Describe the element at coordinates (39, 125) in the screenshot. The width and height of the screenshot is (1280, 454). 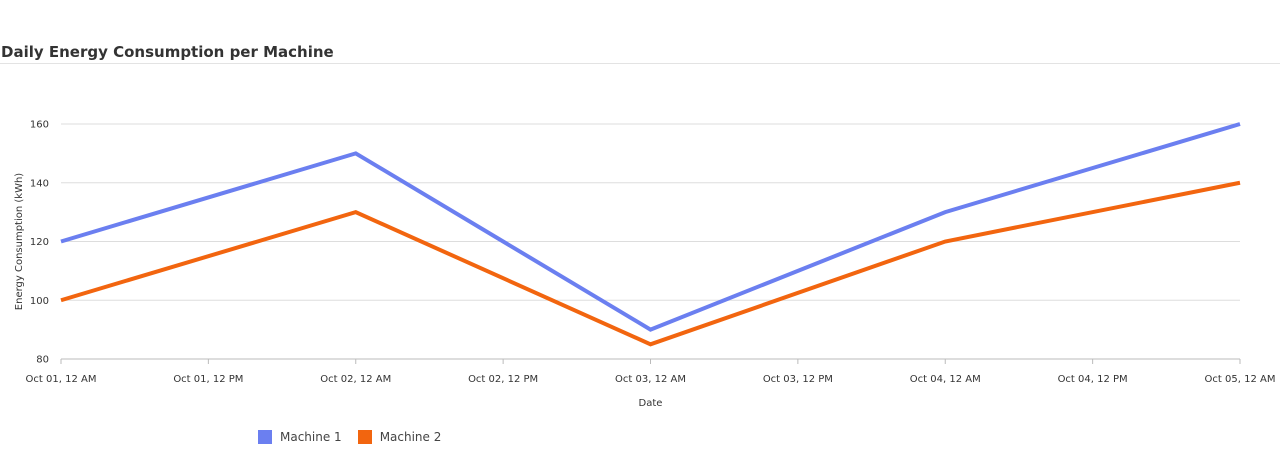
I see `y-tick-label: 160` at that location.